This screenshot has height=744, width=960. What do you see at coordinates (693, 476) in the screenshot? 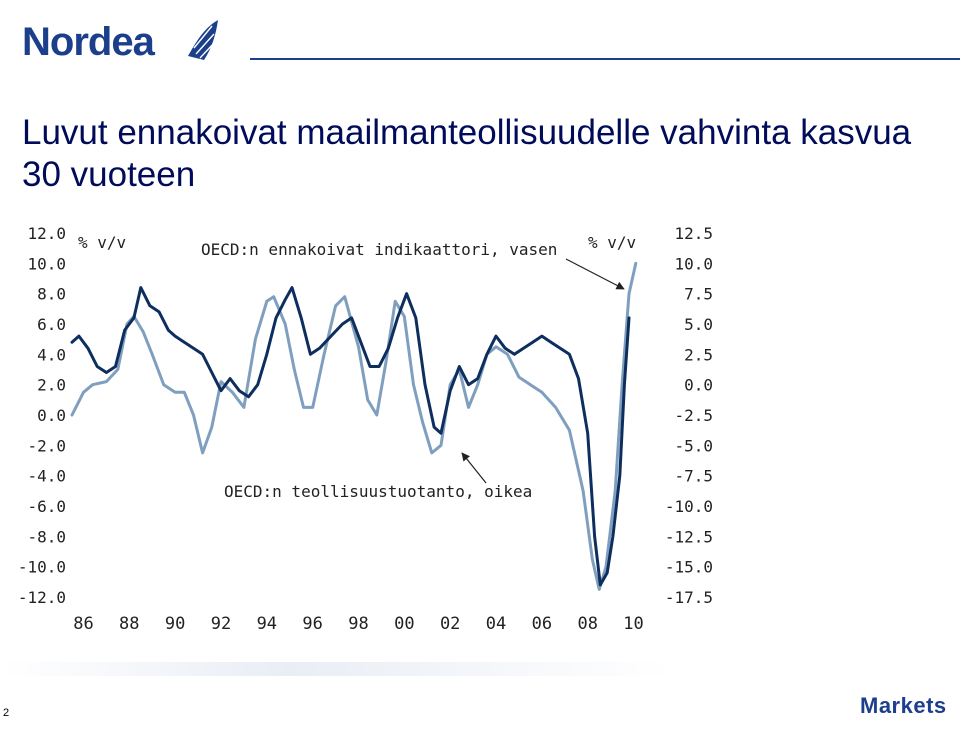
I see `right-tick-label: -7.5` at bounding box center [693, 476].